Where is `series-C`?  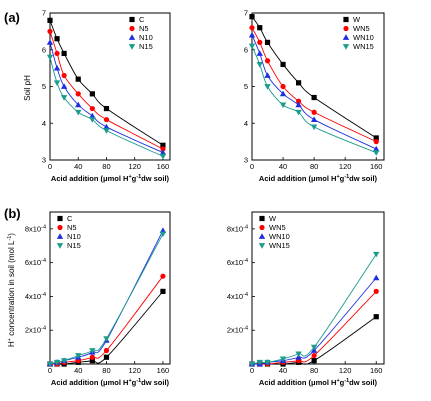 series-C is located at coordinates (106, 327).